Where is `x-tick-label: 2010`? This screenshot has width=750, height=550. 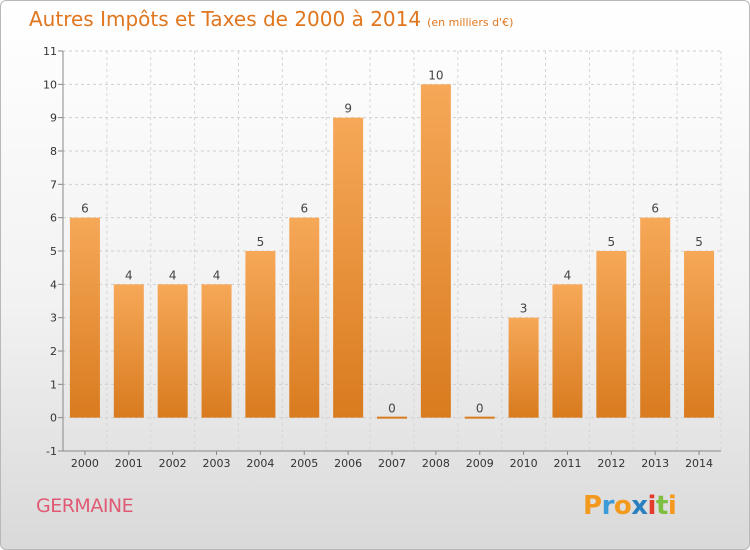
x-tick-label: 2010 is located at coordinates (524, 463).